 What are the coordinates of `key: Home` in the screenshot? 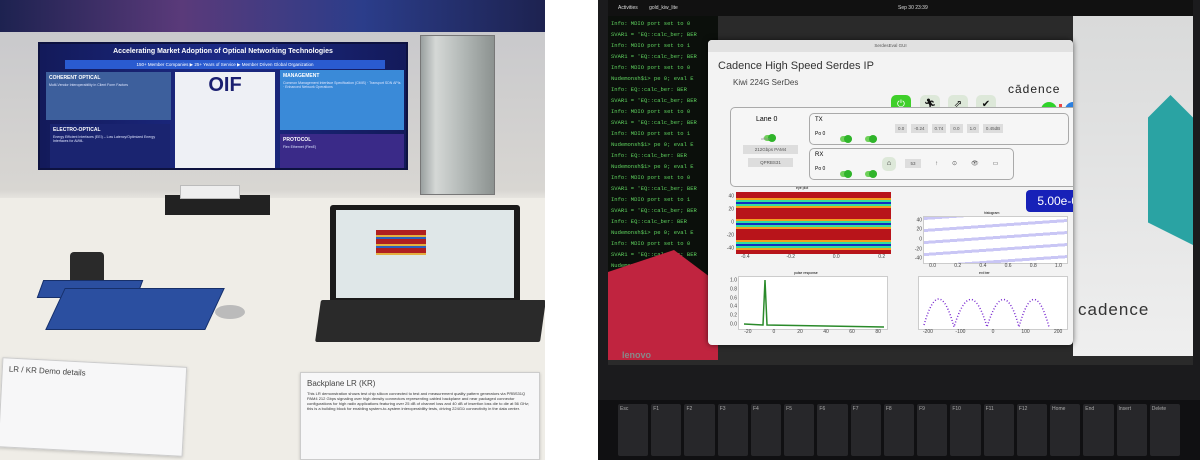 It's located at (1065, 430).